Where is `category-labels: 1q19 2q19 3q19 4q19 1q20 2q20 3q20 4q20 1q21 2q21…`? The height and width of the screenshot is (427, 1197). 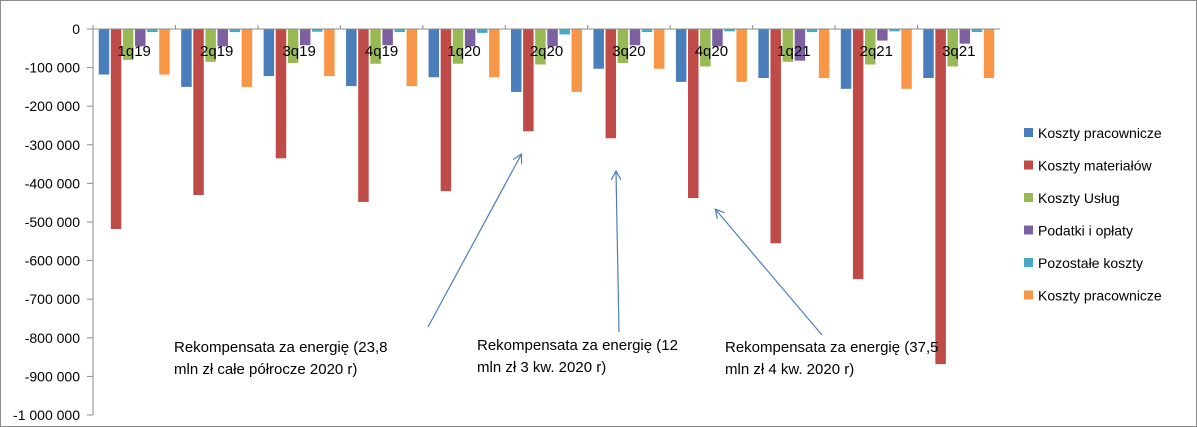 category-labels: 1q19 2q19 3q19 4q19 1q20 2q20 3q20 4q20 1q21 2q21… is located at coordinates (547, 51).